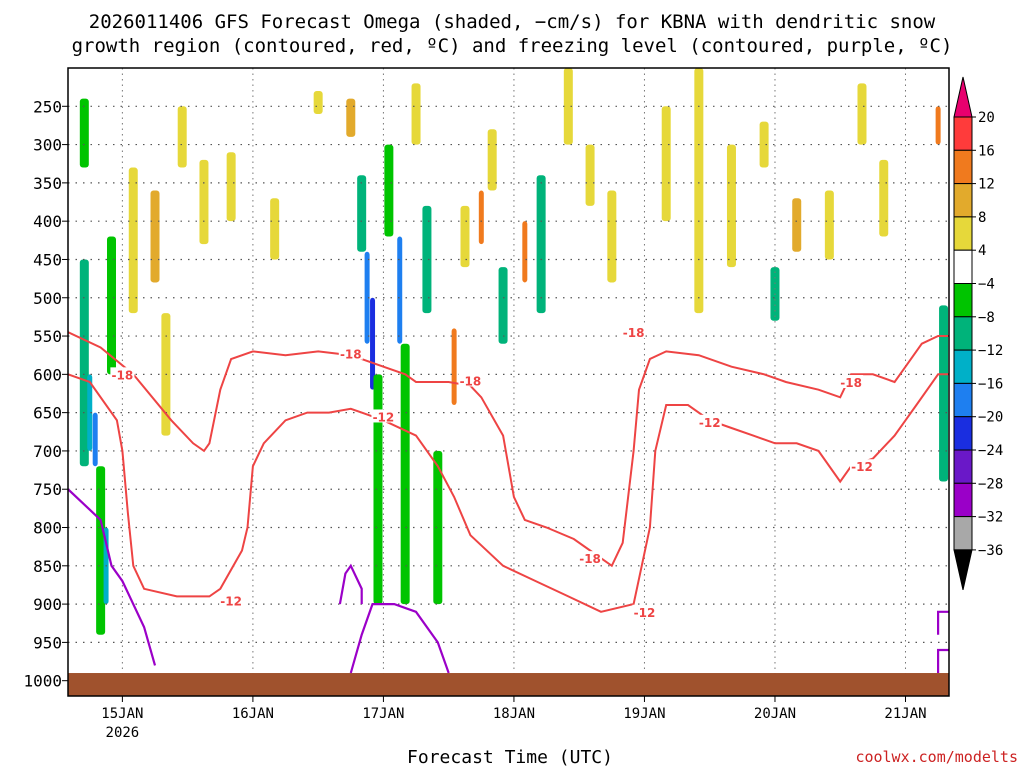  Describe the element at coordinates (47, 183) in the screenshot. I see `y-tick-label: 350` at that location.